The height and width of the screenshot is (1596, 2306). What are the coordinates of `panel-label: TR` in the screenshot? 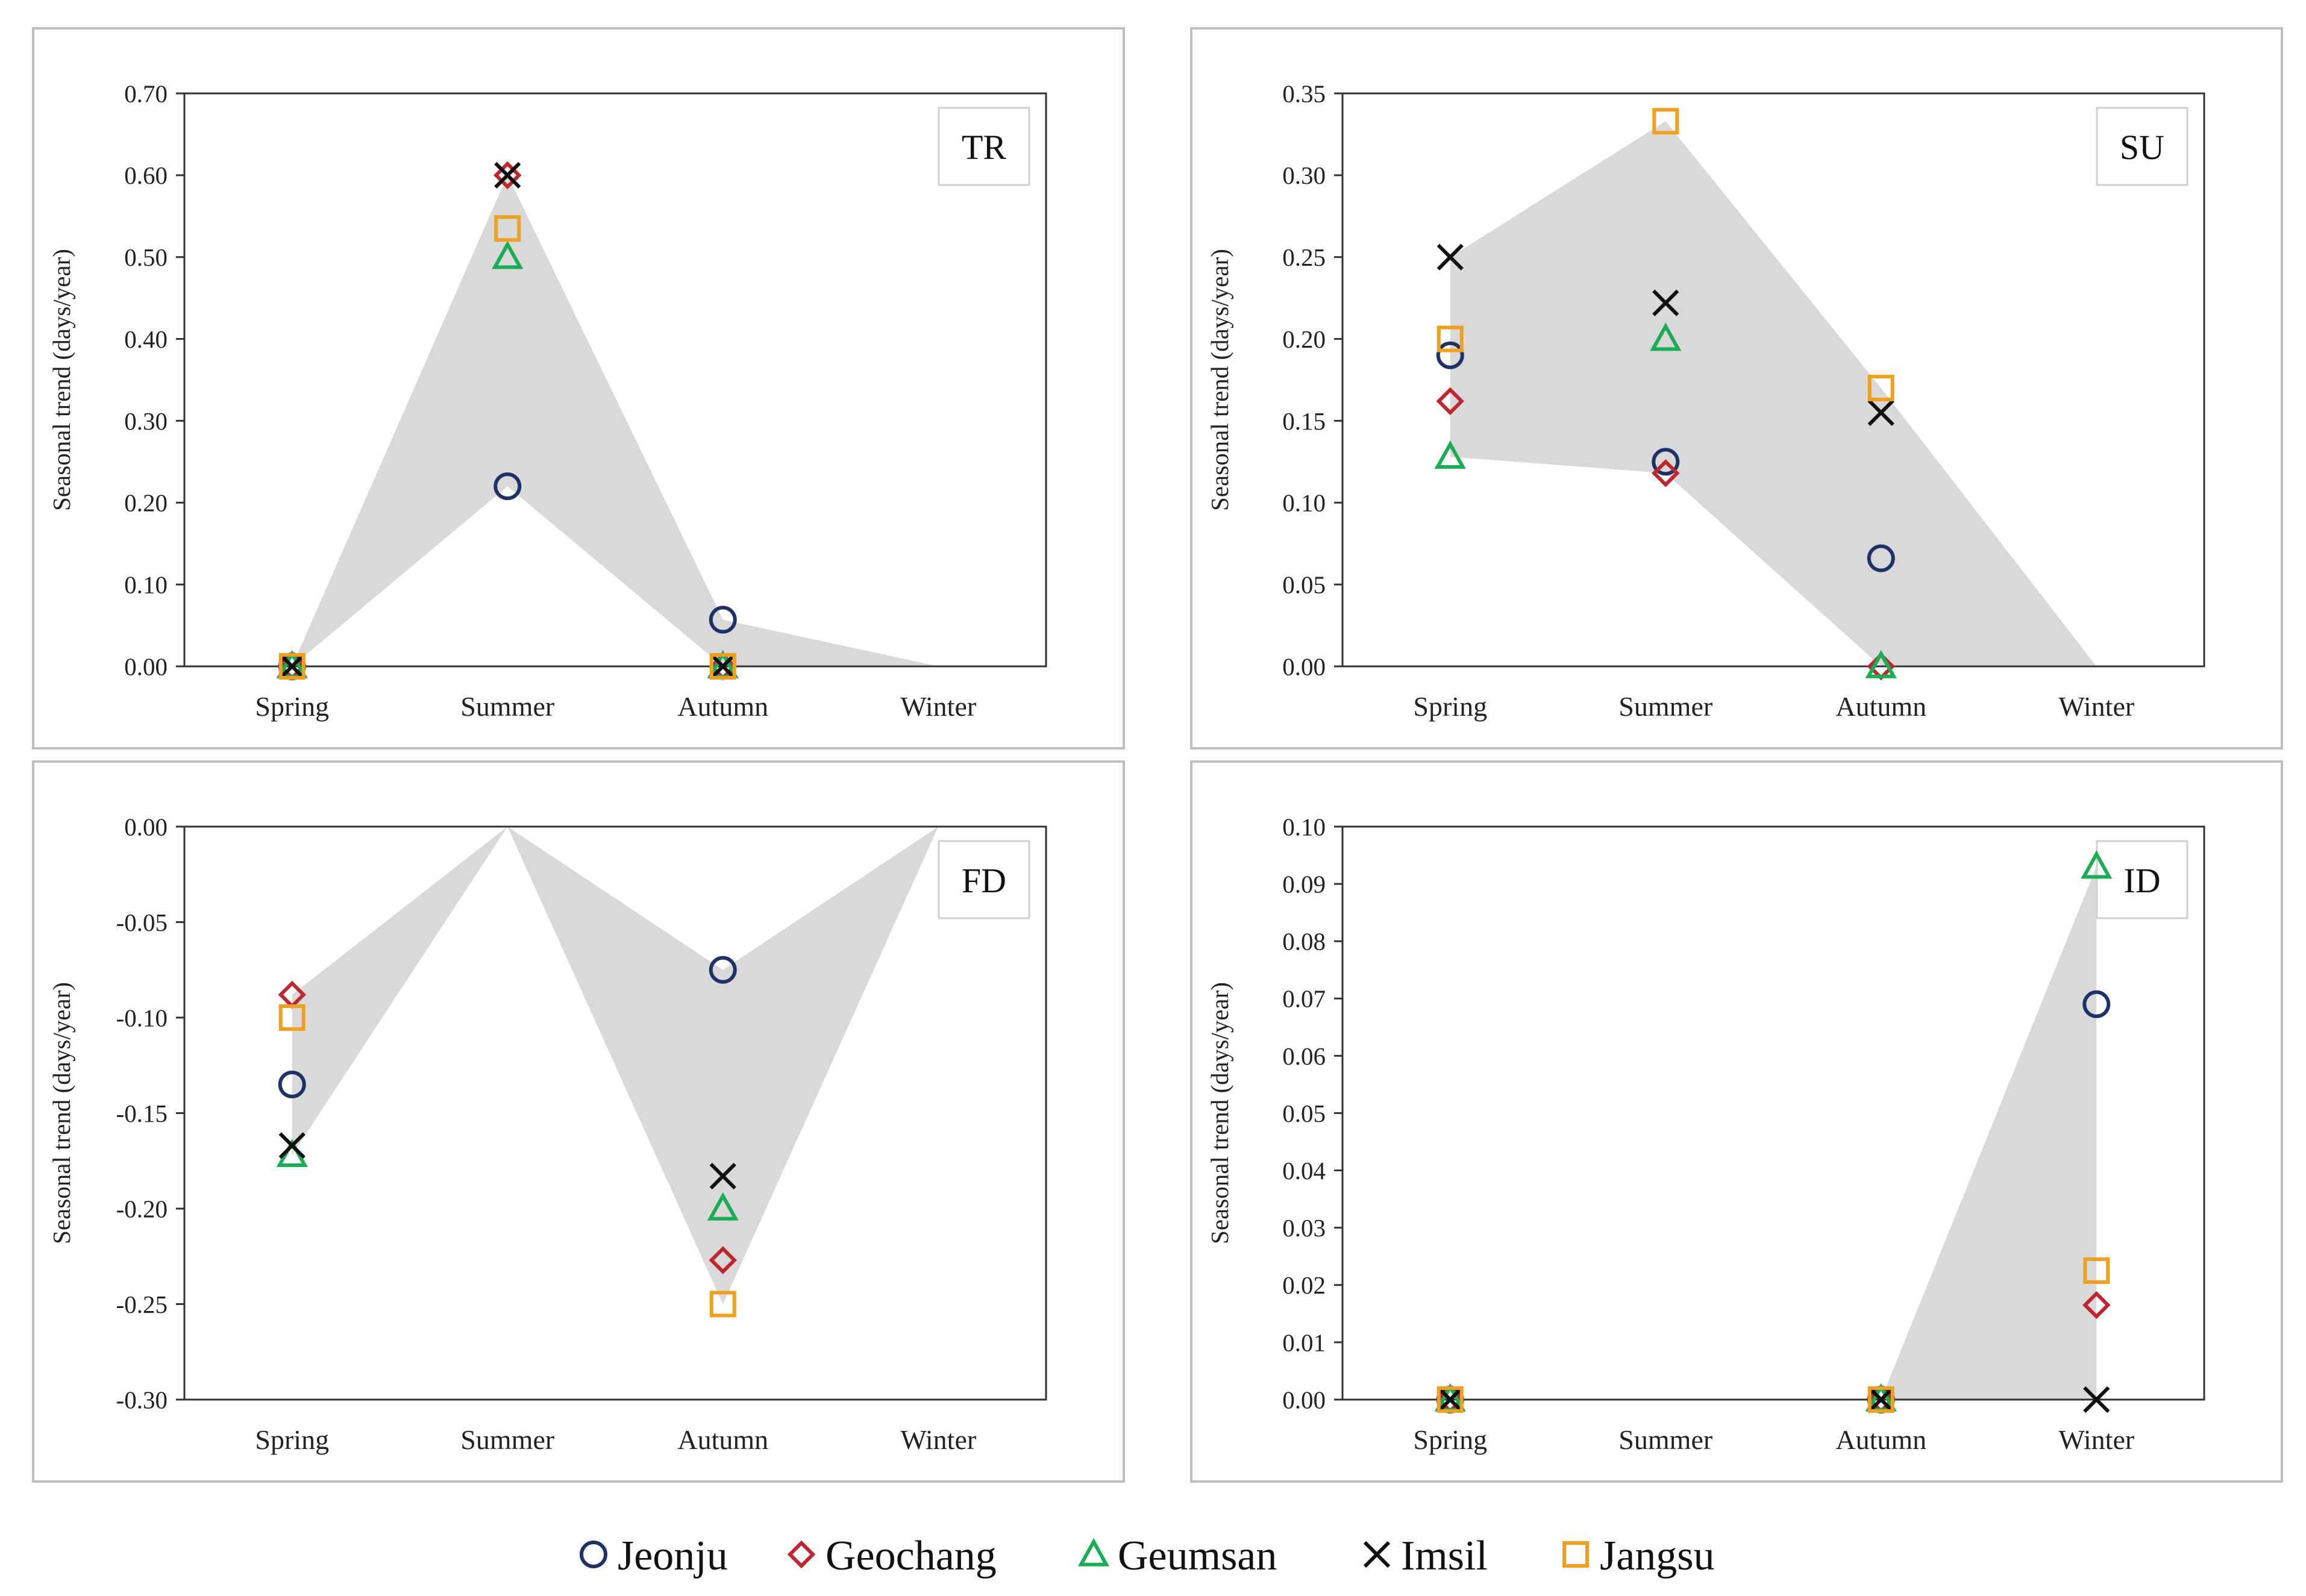 It's located at (984, 147).